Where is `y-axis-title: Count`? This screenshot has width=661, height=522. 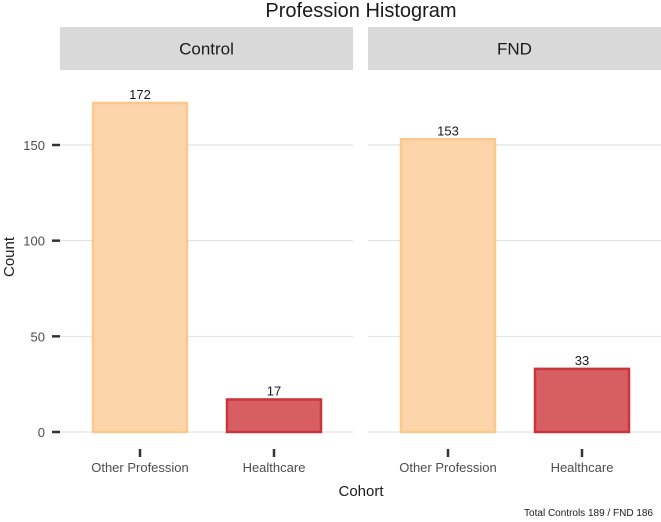
y-axis-title: Count is located at coordinates (9, 256).